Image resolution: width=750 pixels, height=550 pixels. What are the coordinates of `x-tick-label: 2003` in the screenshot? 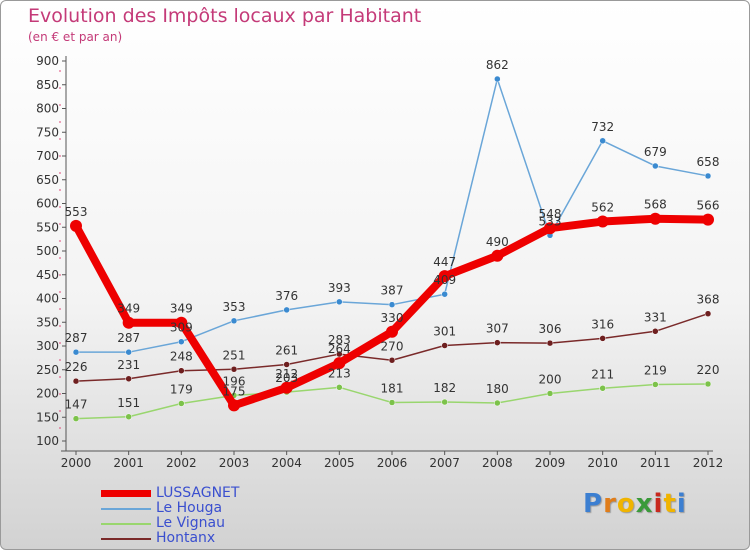 It's located at (234, 463).